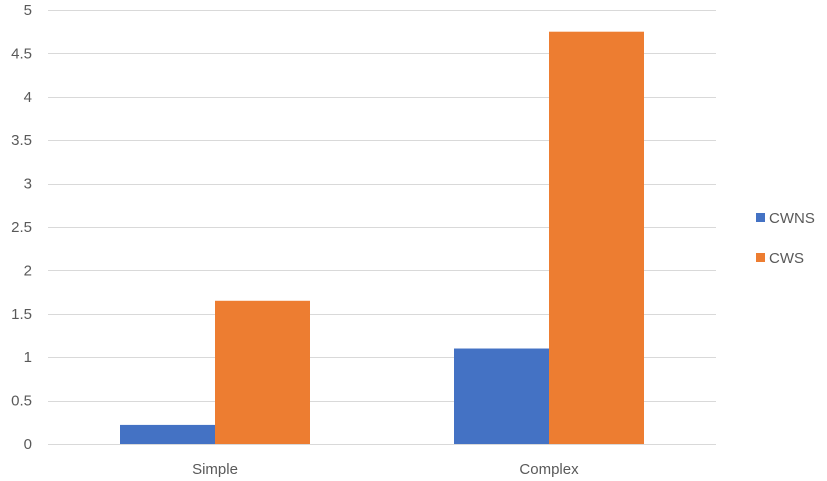 The height and width of the screenshot is (481, 827). I want to click on y-tick-label: 1.5, so click(21, 314).